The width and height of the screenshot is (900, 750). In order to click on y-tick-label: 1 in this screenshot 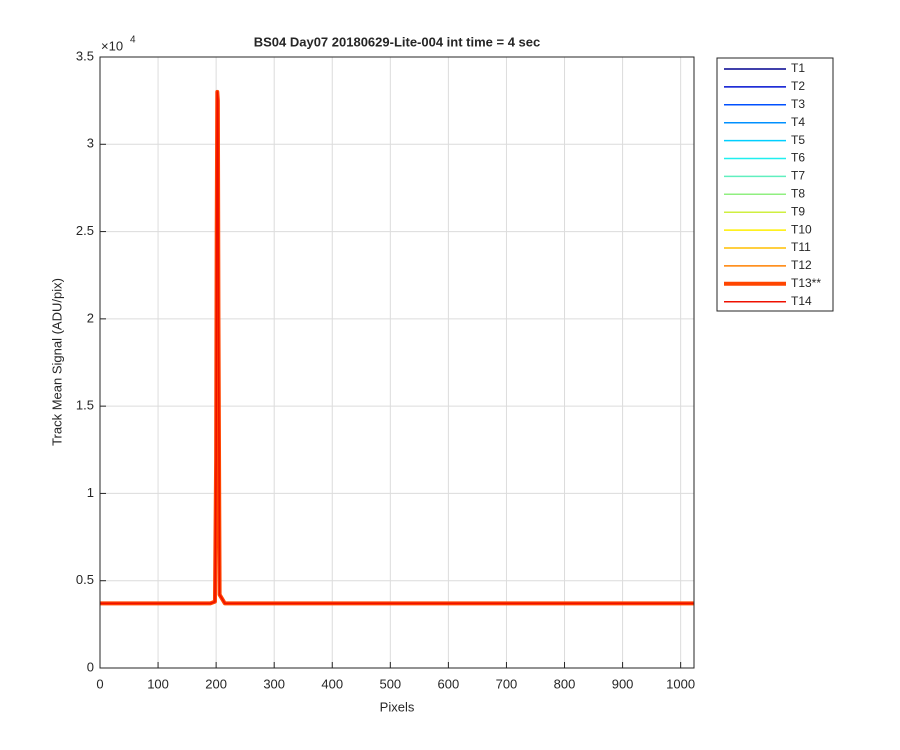, I will do `click(90, 492)`.